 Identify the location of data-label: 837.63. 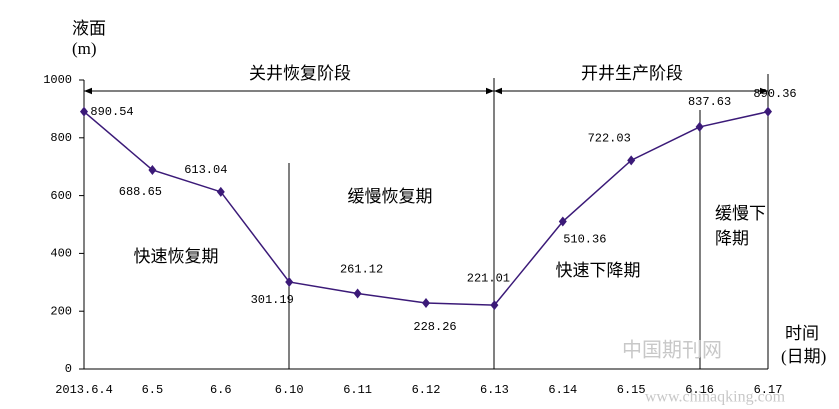
(709, 102).